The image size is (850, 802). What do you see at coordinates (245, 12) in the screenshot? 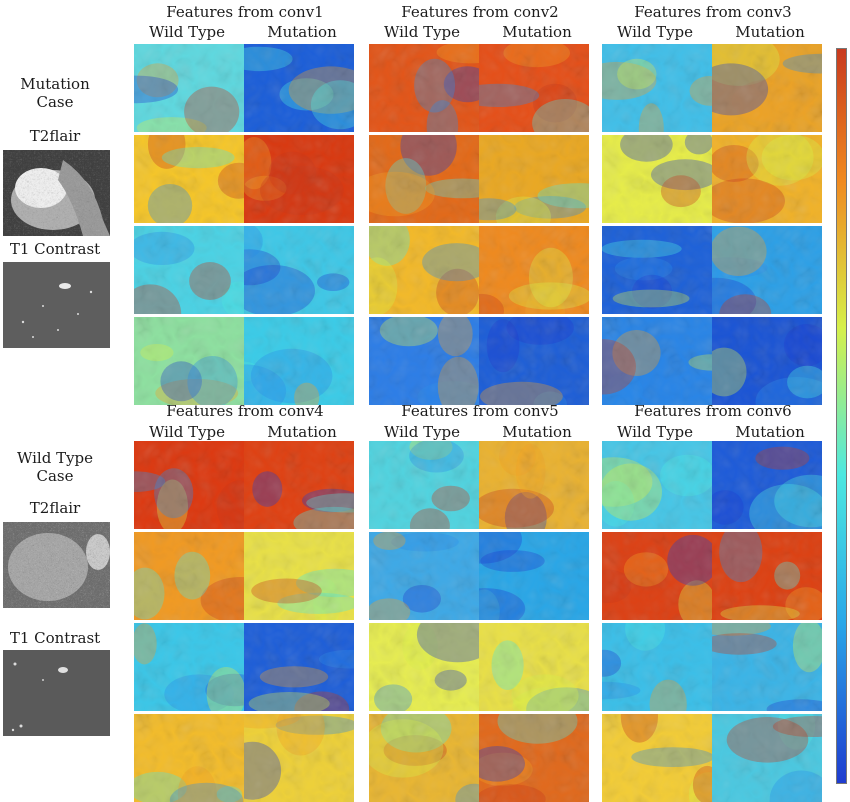
I see `panel-title-conv1: Features from conv1` at bounding box center [245, 12].